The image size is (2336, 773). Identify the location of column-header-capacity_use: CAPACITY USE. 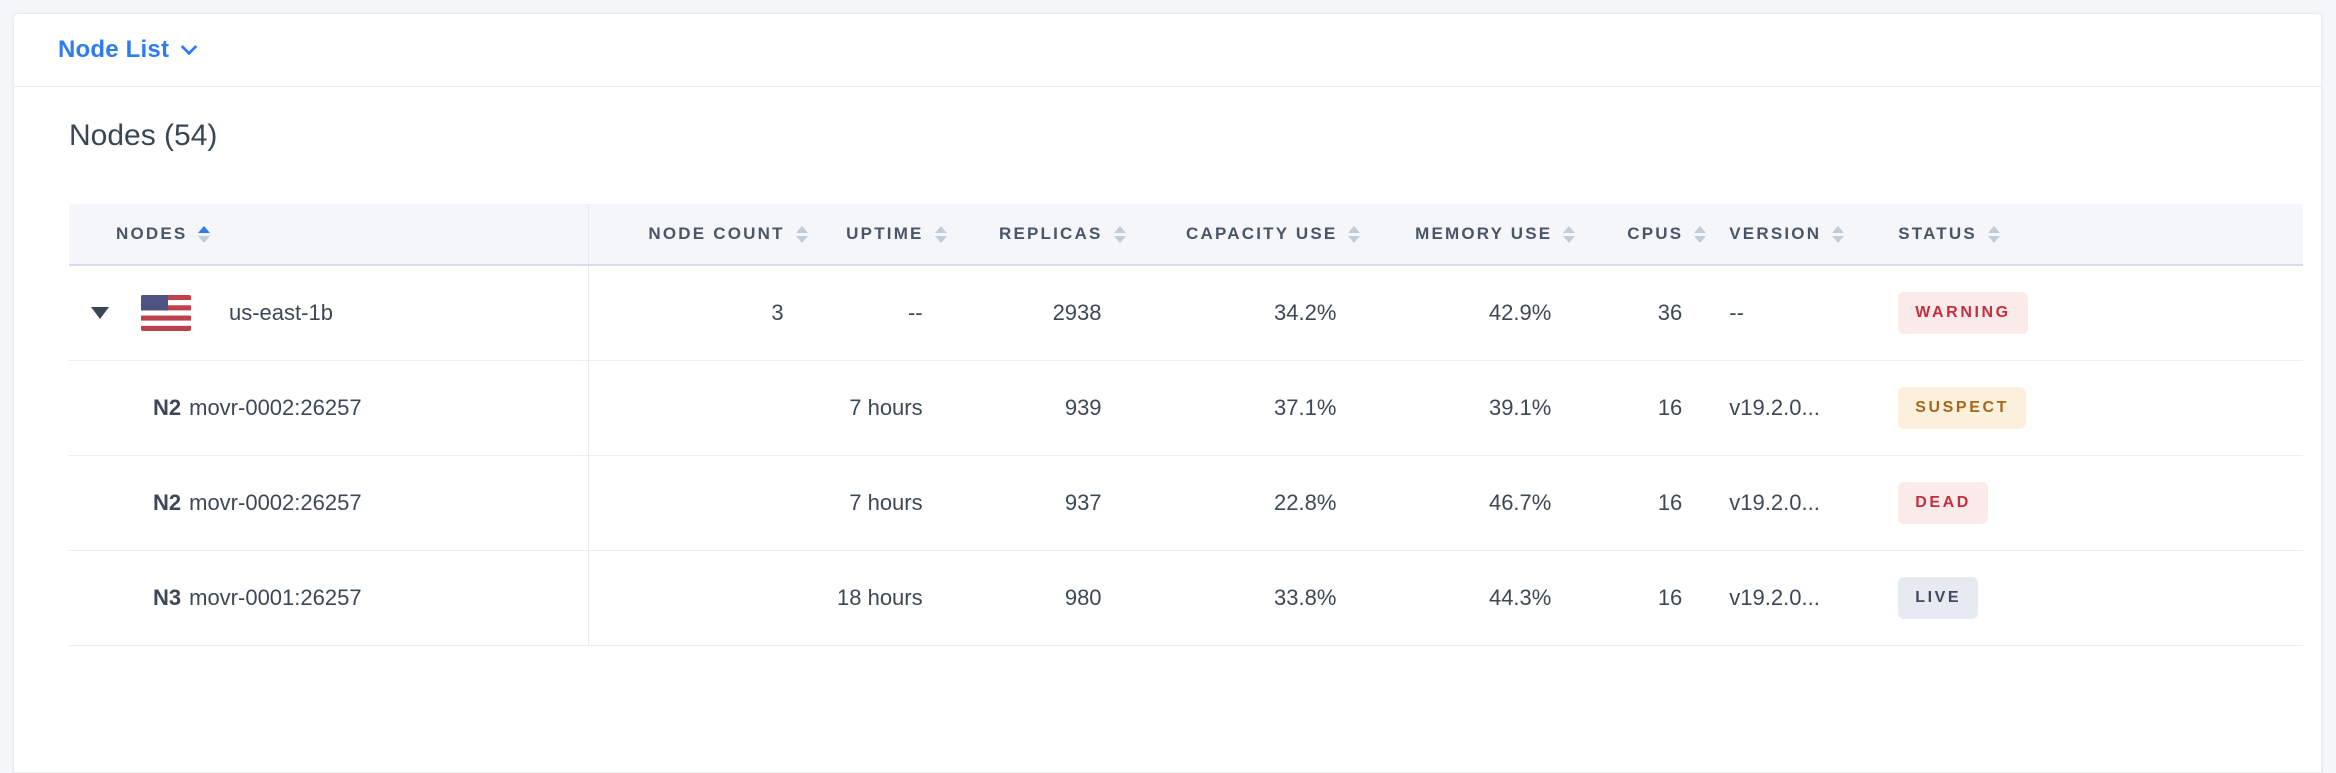
(1243, 234).